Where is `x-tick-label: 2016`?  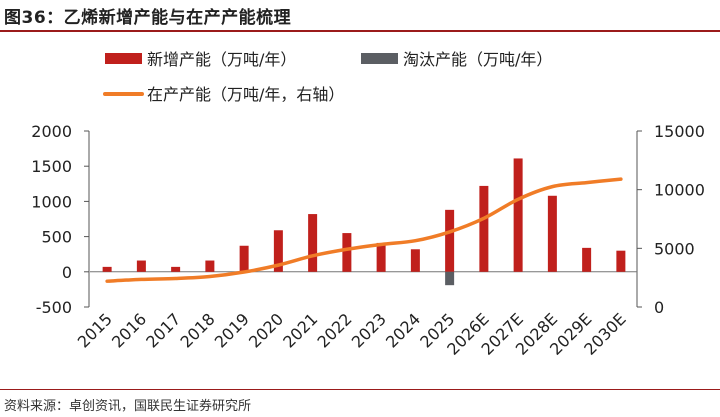 x-tick-label: 2016 is located at coordinates (129, 330).